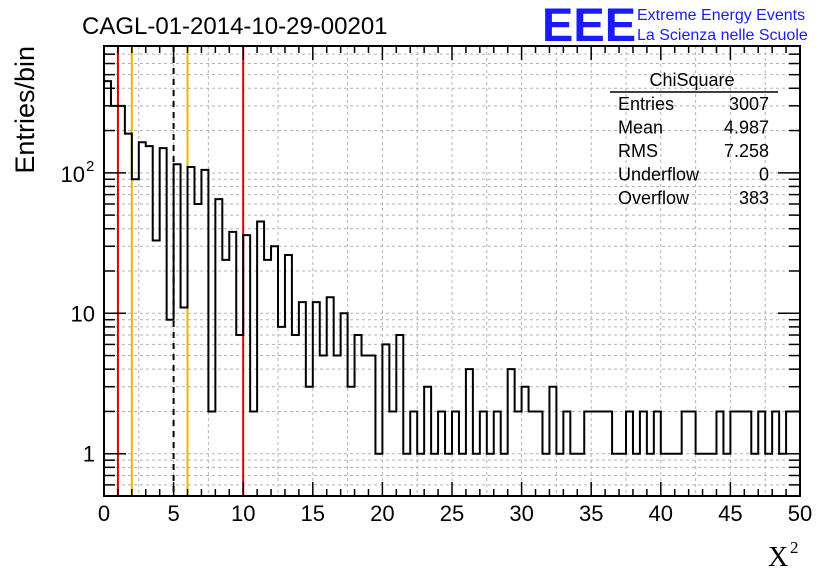 This screenshot has width=836, height=572. Describe the element at coordinates (25, 110) in the screenshot. I see `y-axis-label: Entries/bin` at that location.